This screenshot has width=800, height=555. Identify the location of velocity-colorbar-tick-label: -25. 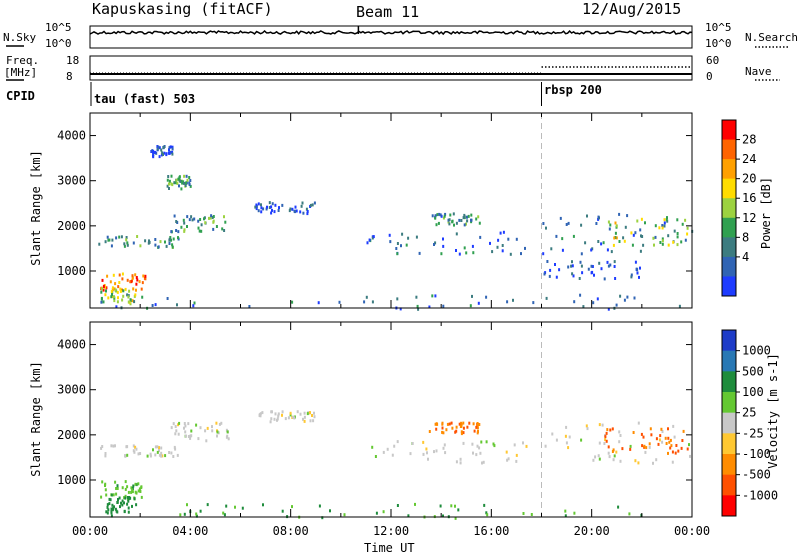
(753, 433).